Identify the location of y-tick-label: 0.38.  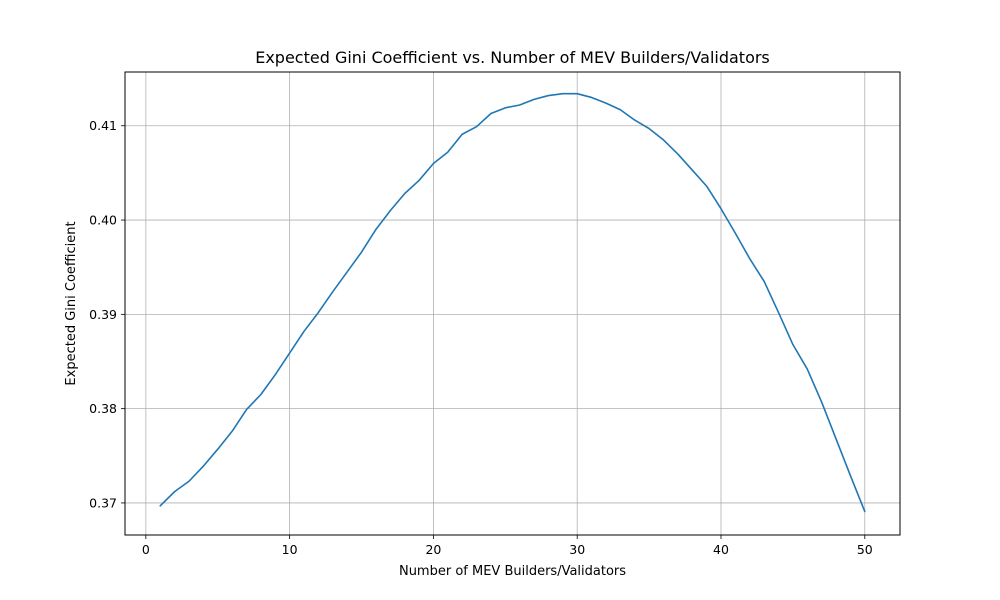
(103, 408).